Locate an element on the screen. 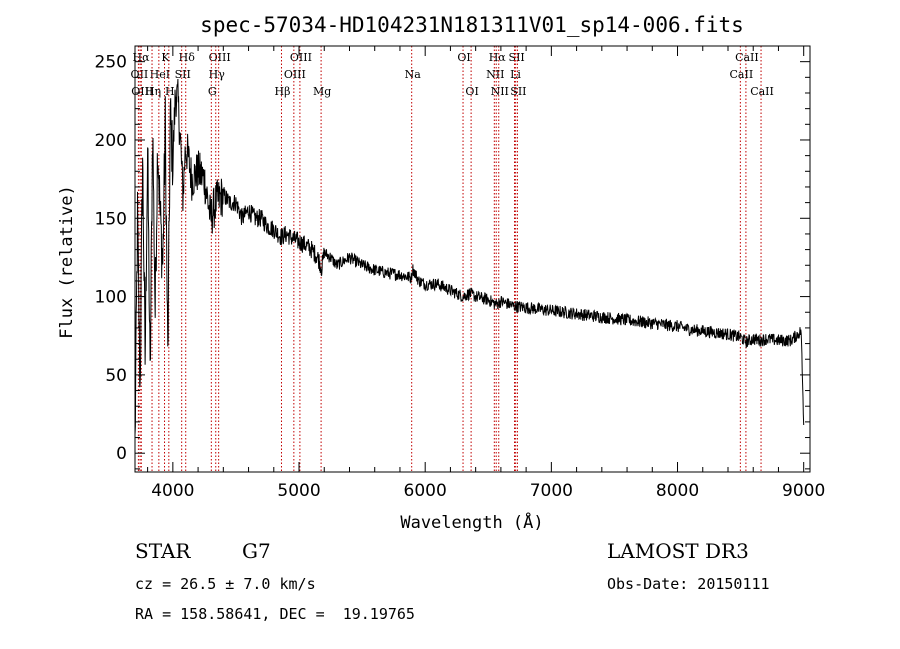 The width and height of the screenshot is (900, 649). y-tick-label: 0 is located at coordinates (121, 454).